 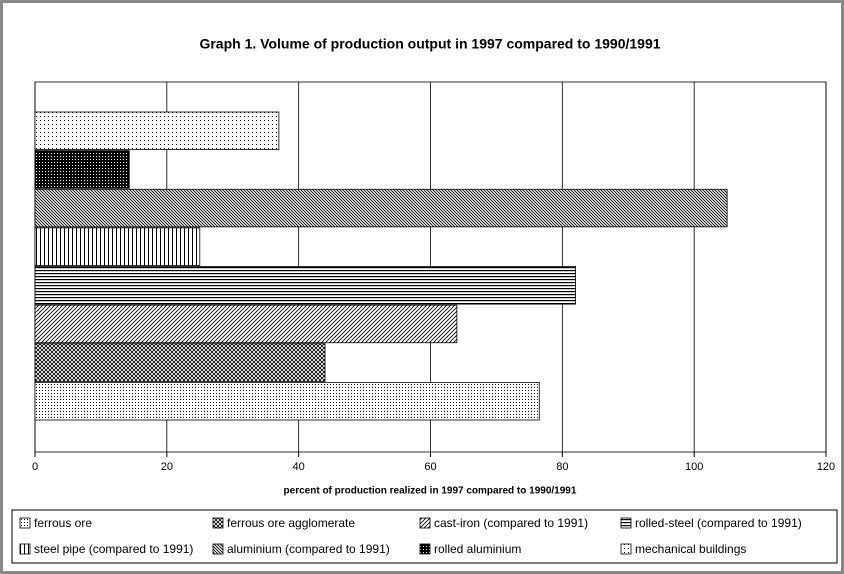 What do you see at coordinates (299, 467) in the screenshot?
I see `x-tick-label: 40` at bounding box center [299, 467].